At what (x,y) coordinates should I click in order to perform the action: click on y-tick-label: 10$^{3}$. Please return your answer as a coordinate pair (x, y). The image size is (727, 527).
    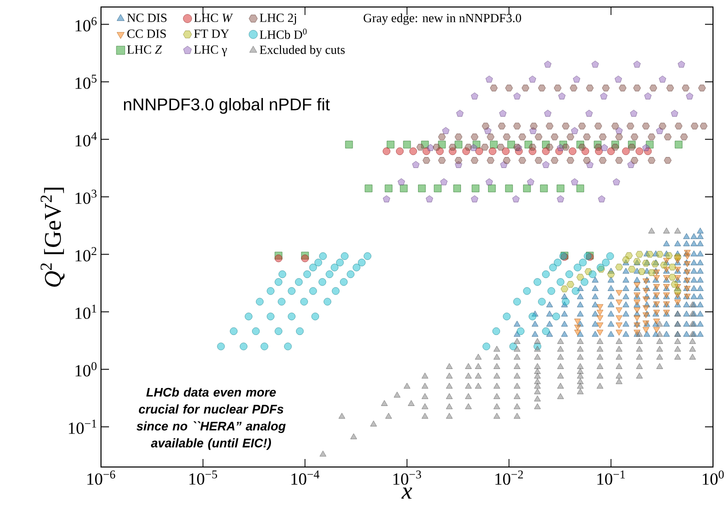
    Looking at the image, I should click on (86, 197).